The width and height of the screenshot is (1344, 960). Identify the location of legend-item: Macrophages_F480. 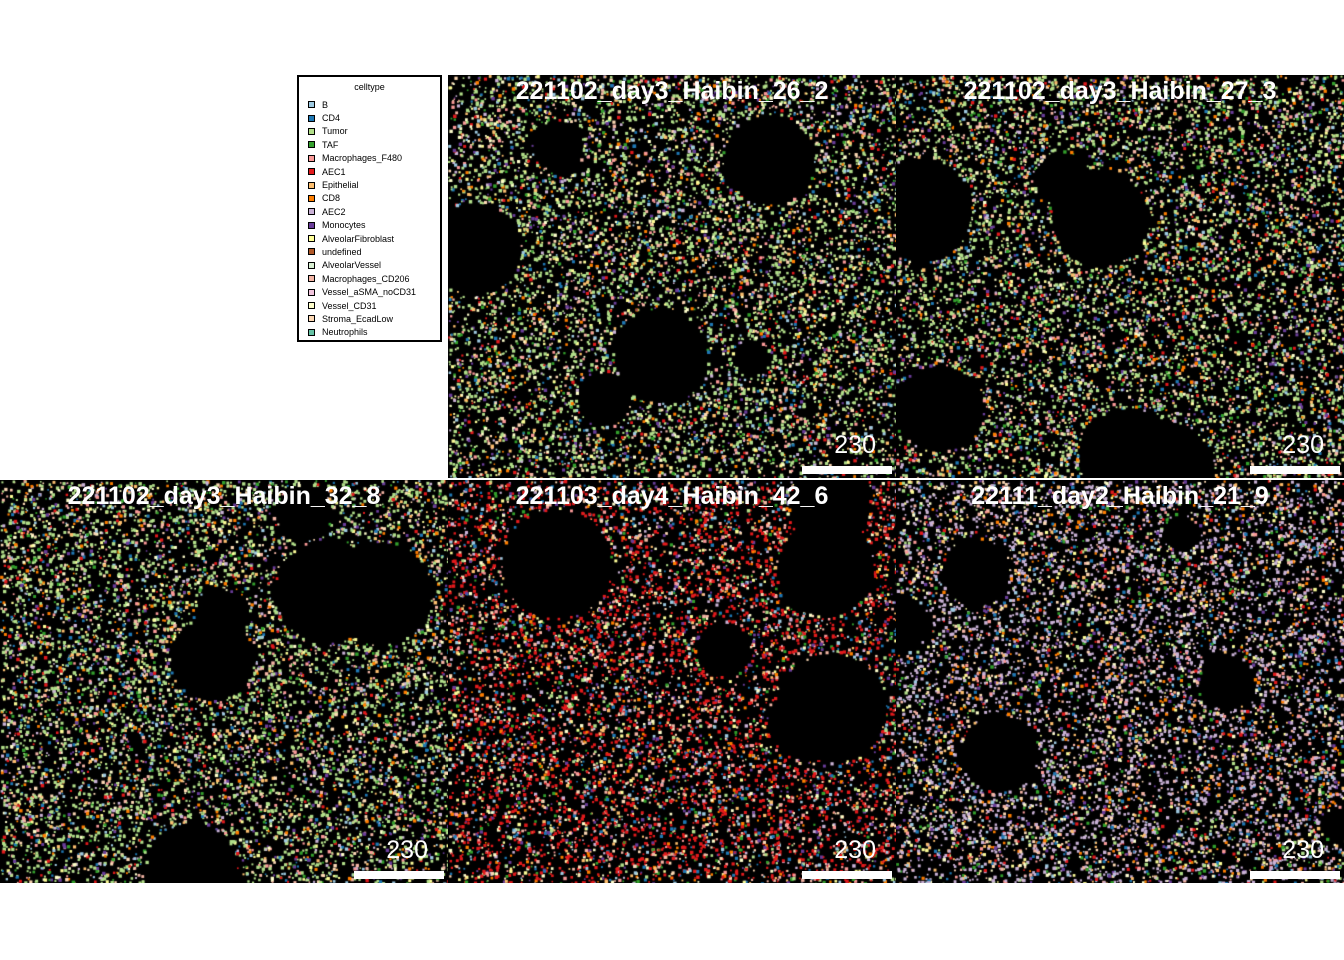
(362, 158).